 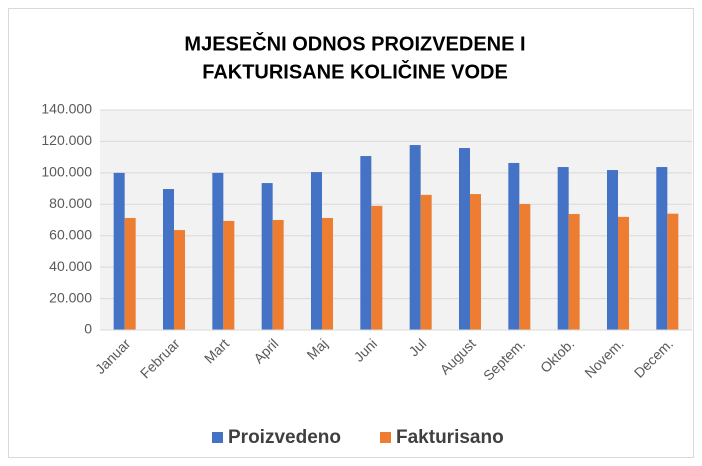 What do you see at coordinates (66, 140) in the screenshot?
I see `y-tick-label: 120.000` at bounding box center [66, 140].